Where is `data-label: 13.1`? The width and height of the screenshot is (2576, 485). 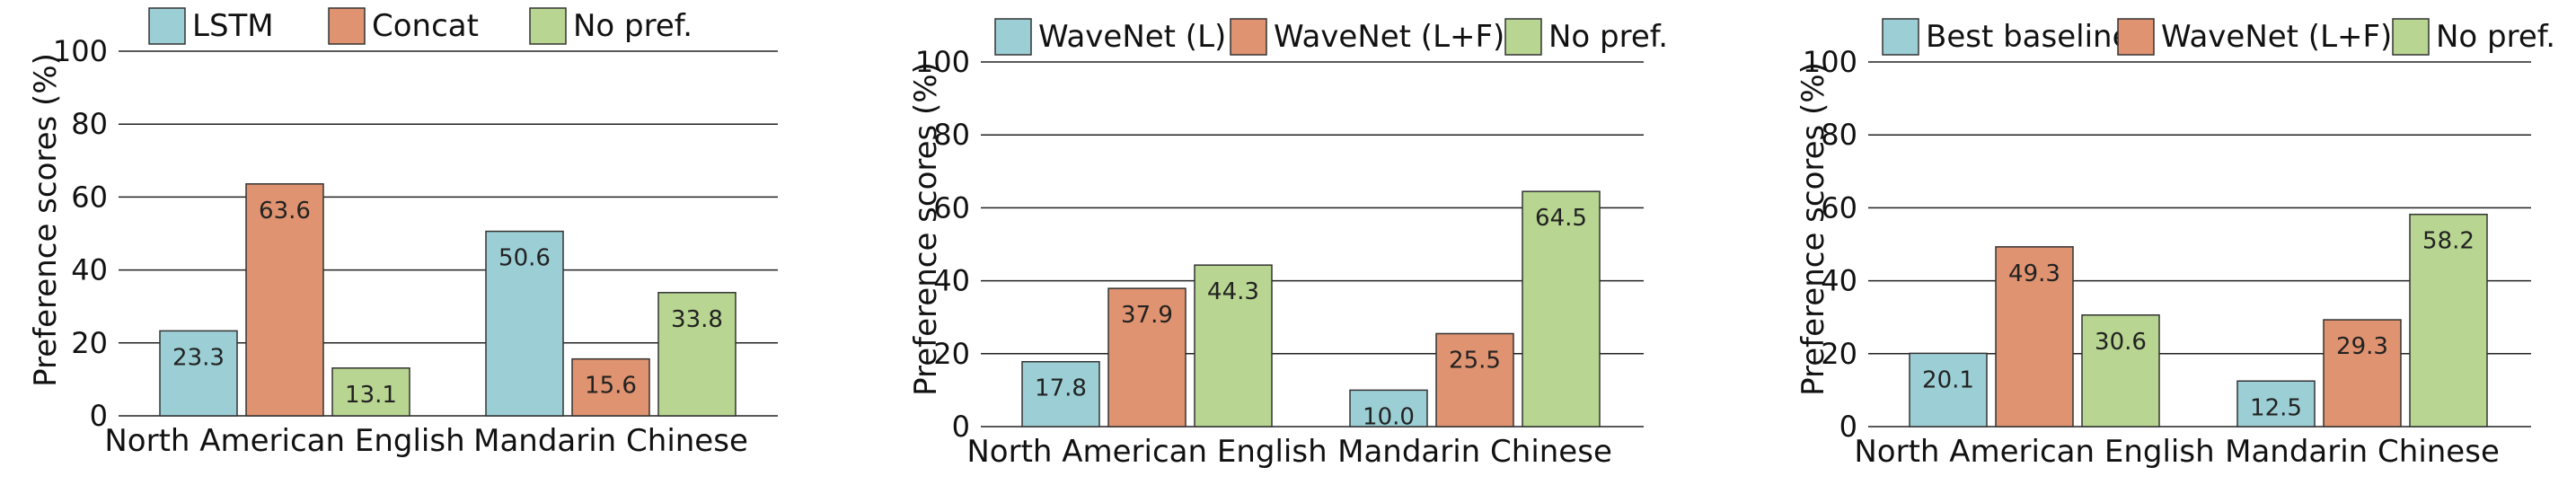 data-label: 13.1 is located at coordinates (371, 395).